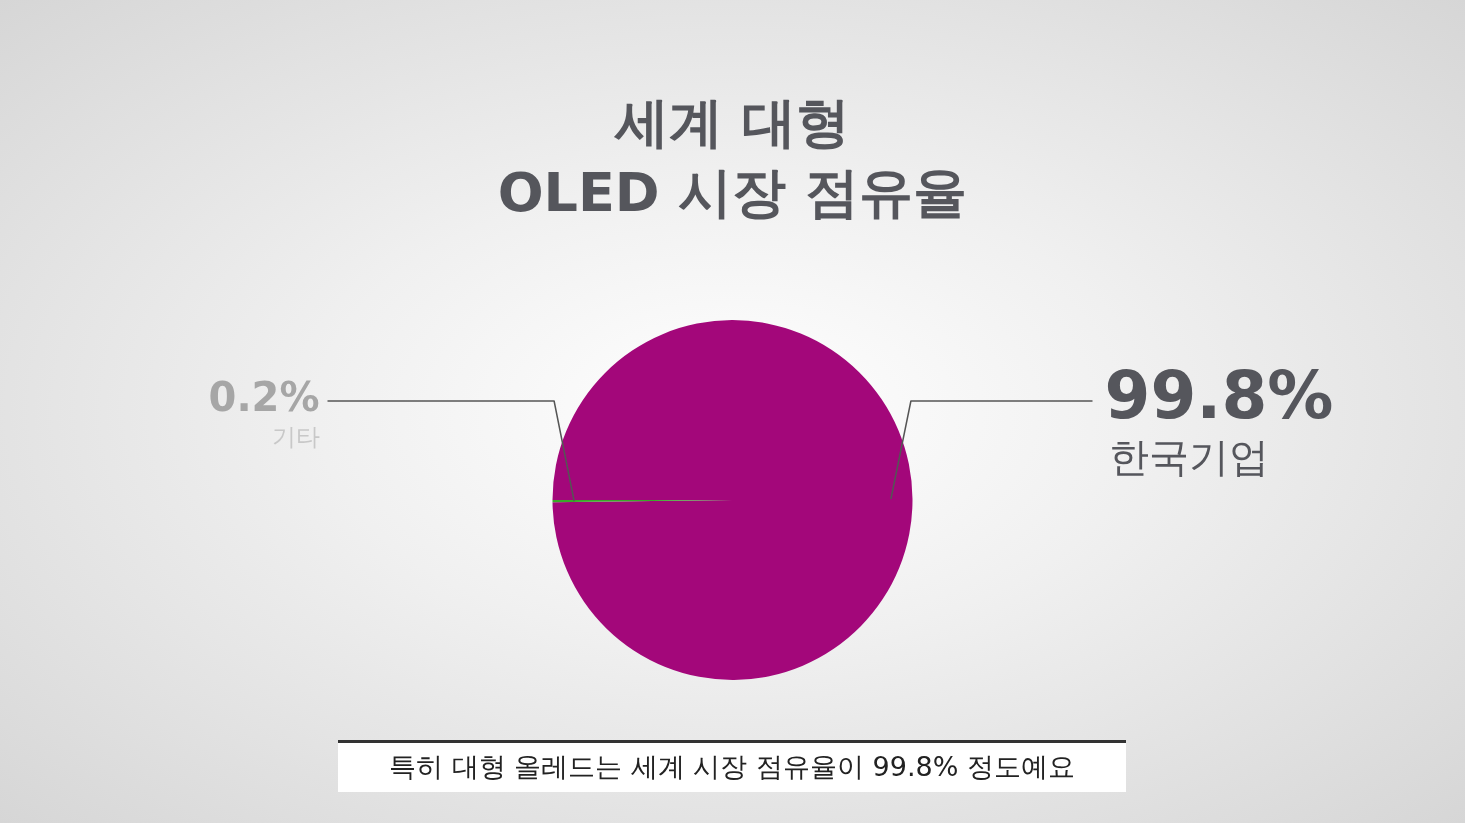 Image resolution: width=1465 pixels, height=823 pixels. What do you see at coordinates (1219, 396) in the screenshot?
I see `data-label: 99.8%` at bounding box center [1219, 396].